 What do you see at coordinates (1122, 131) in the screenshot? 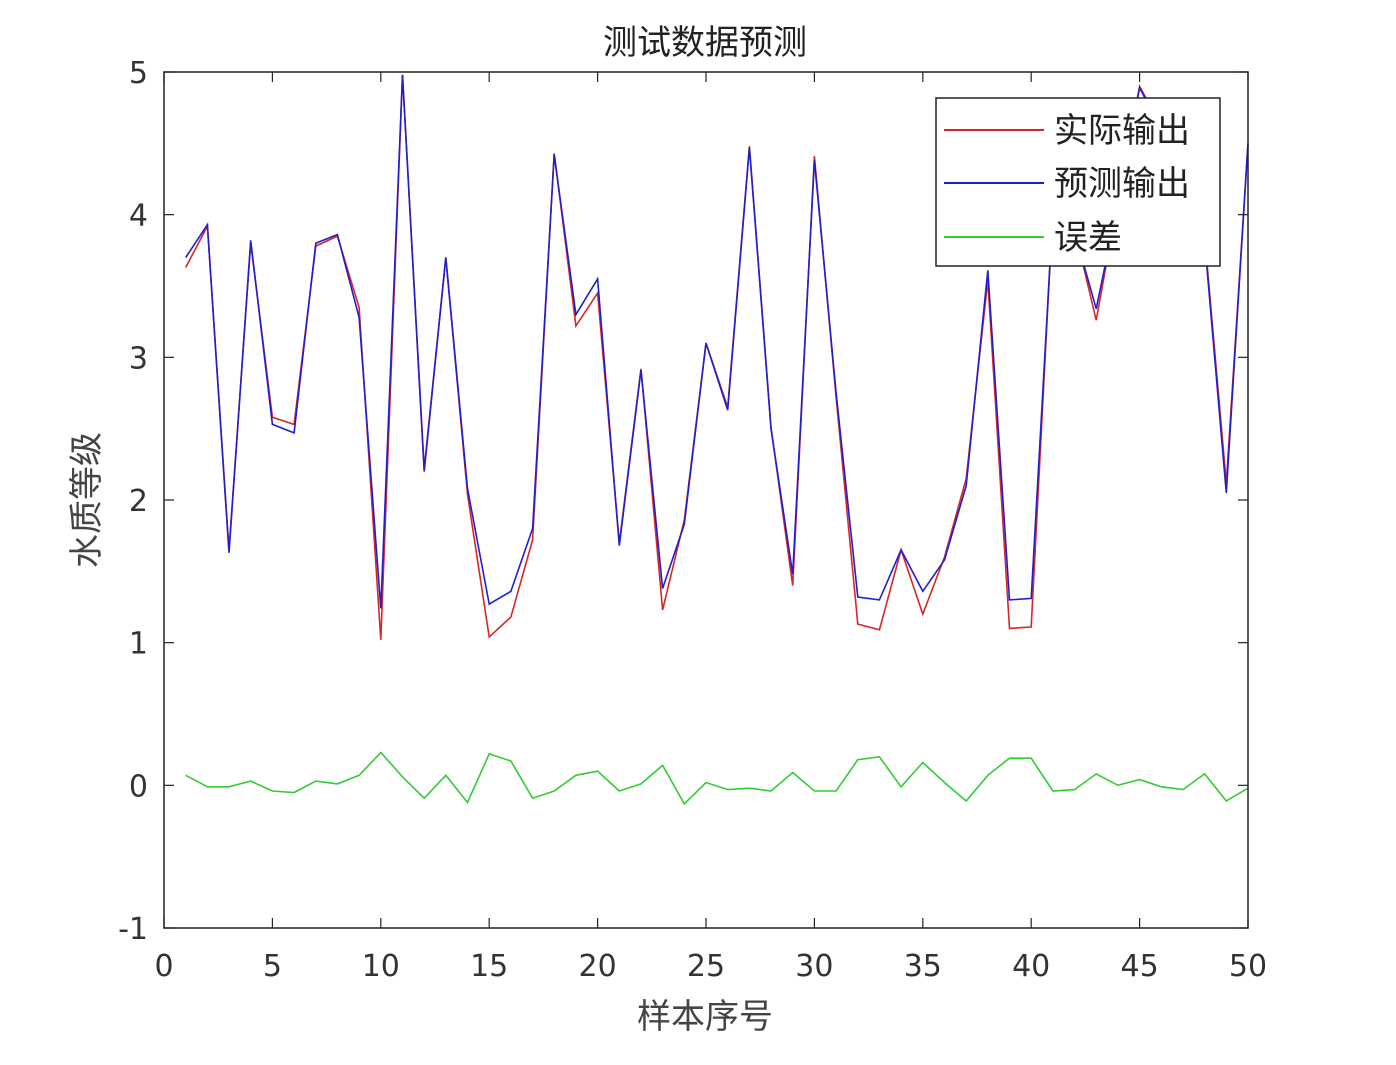
I see `legend-label-actual: 实际输出` at bounding box center [1122, 131].